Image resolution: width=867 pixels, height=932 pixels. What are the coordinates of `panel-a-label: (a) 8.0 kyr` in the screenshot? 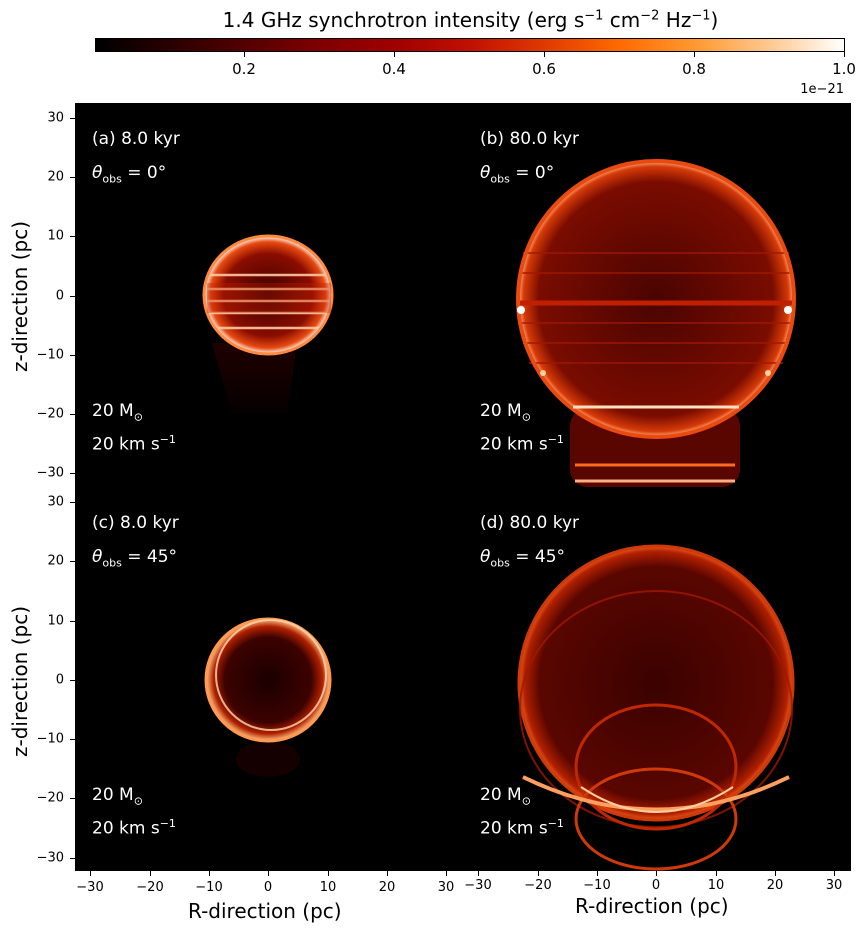 It's located at (136, 139).